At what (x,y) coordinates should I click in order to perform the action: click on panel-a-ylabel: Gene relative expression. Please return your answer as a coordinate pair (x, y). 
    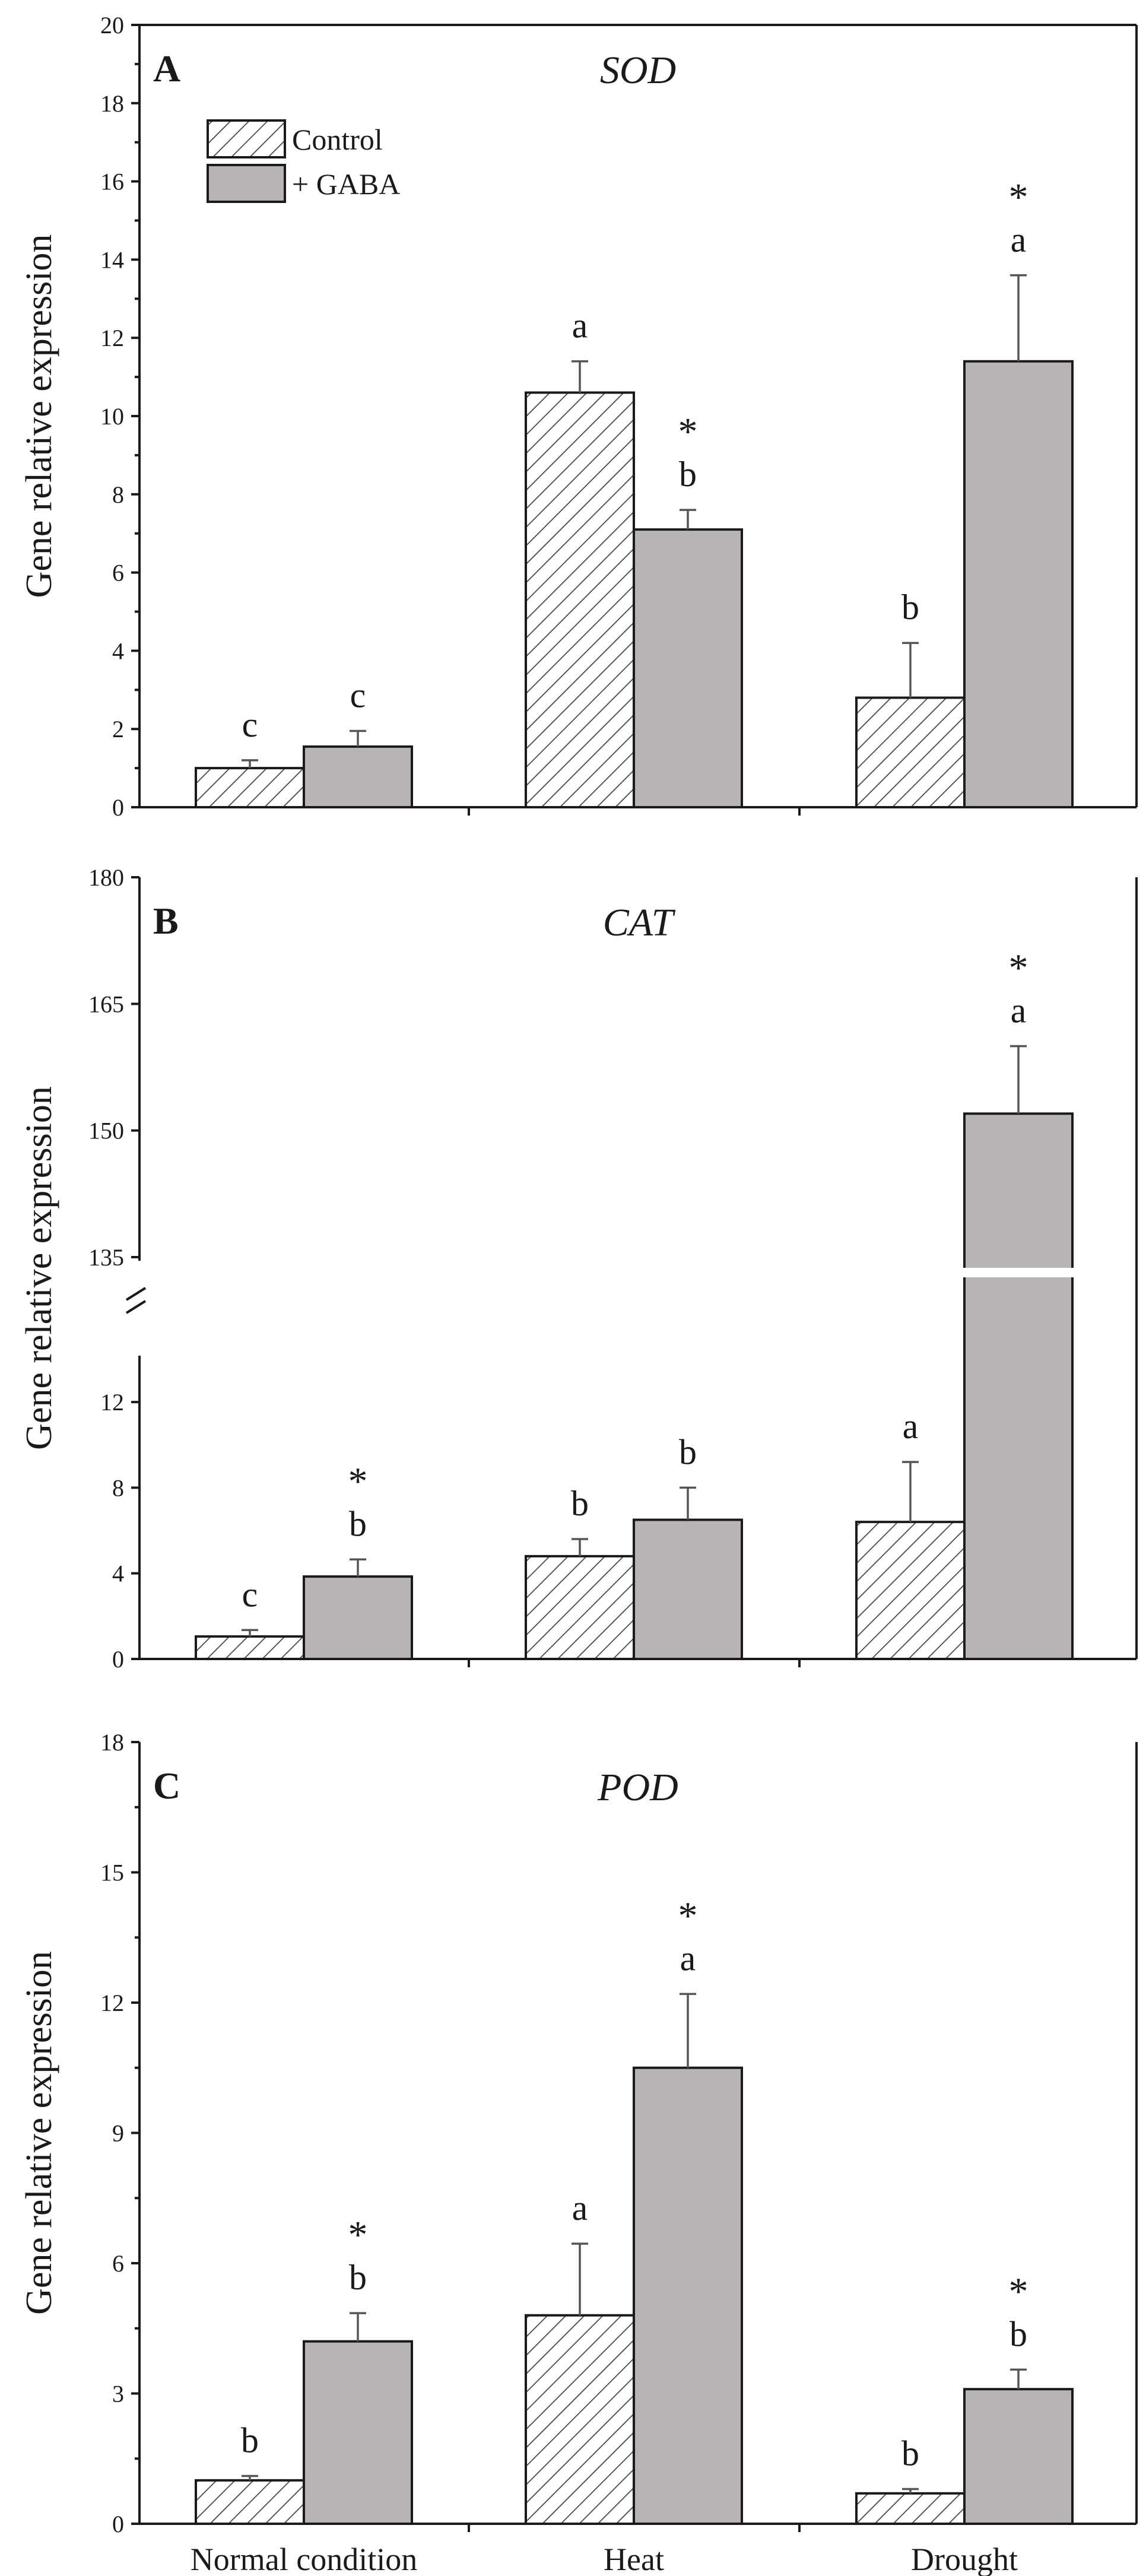
    Looking at the image, I should click on (39, 416).